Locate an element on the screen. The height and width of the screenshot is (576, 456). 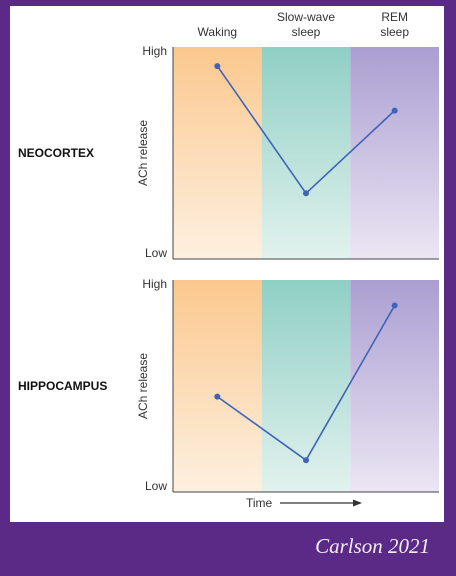
phase-label-line1: Slow-wave is located at coordinates (306, 17).